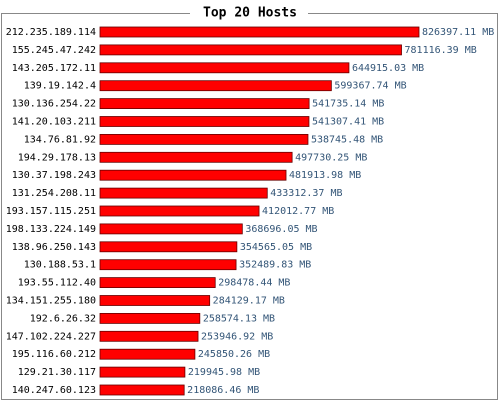 This screenshot has height=403, width=500. Describe the element at coordinates (51, 229) in the screenshot. I see `y-tick-label: 198.133.224.149` at that location.